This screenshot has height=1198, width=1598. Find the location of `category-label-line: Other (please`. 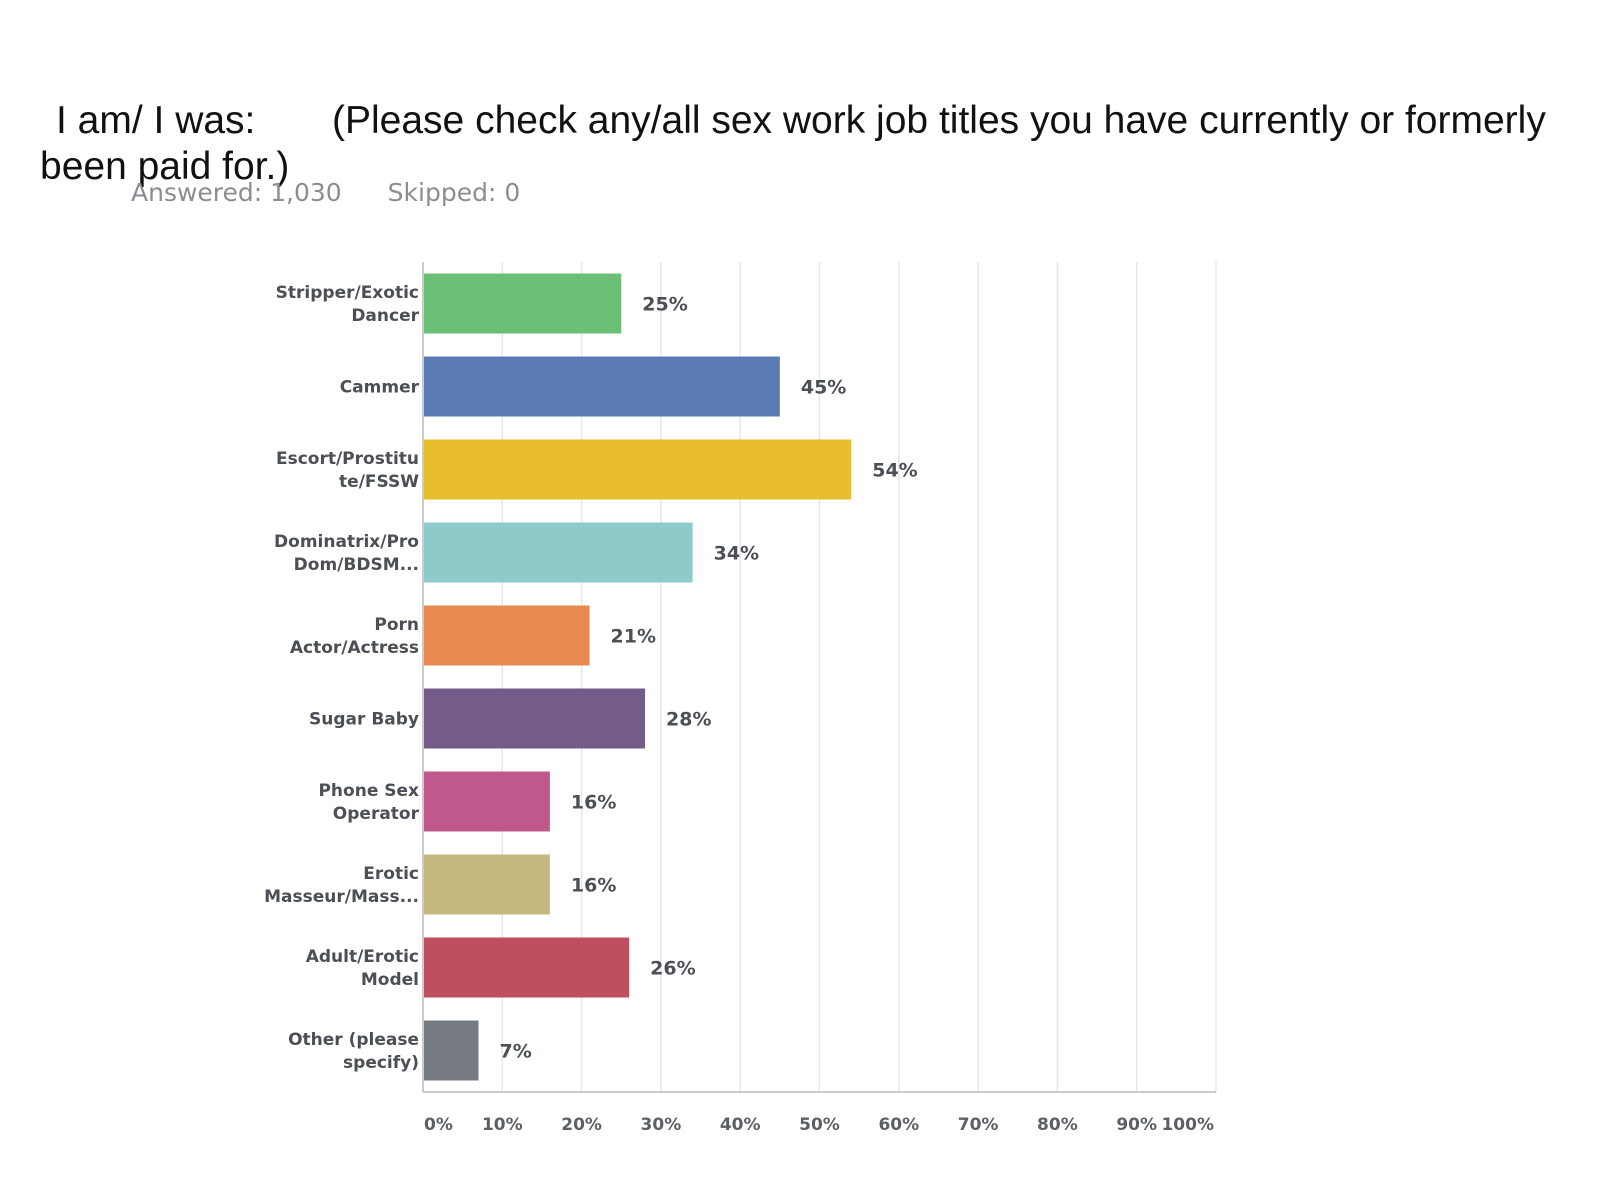

category-label-line: Other (please is located at coordinates (353, 1040).